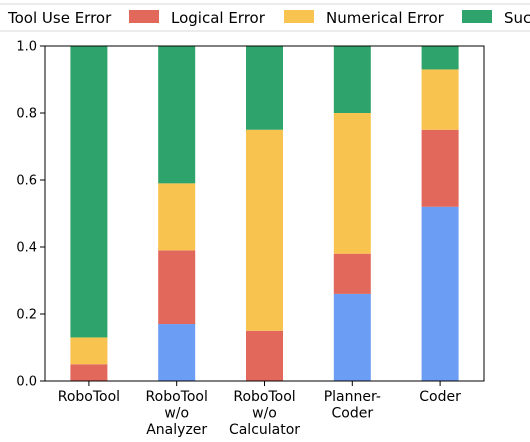 Image resolution: width=530 pixels, height=442 pixels. I want to click on y-tick-label: 0.2, so click(26, 315).